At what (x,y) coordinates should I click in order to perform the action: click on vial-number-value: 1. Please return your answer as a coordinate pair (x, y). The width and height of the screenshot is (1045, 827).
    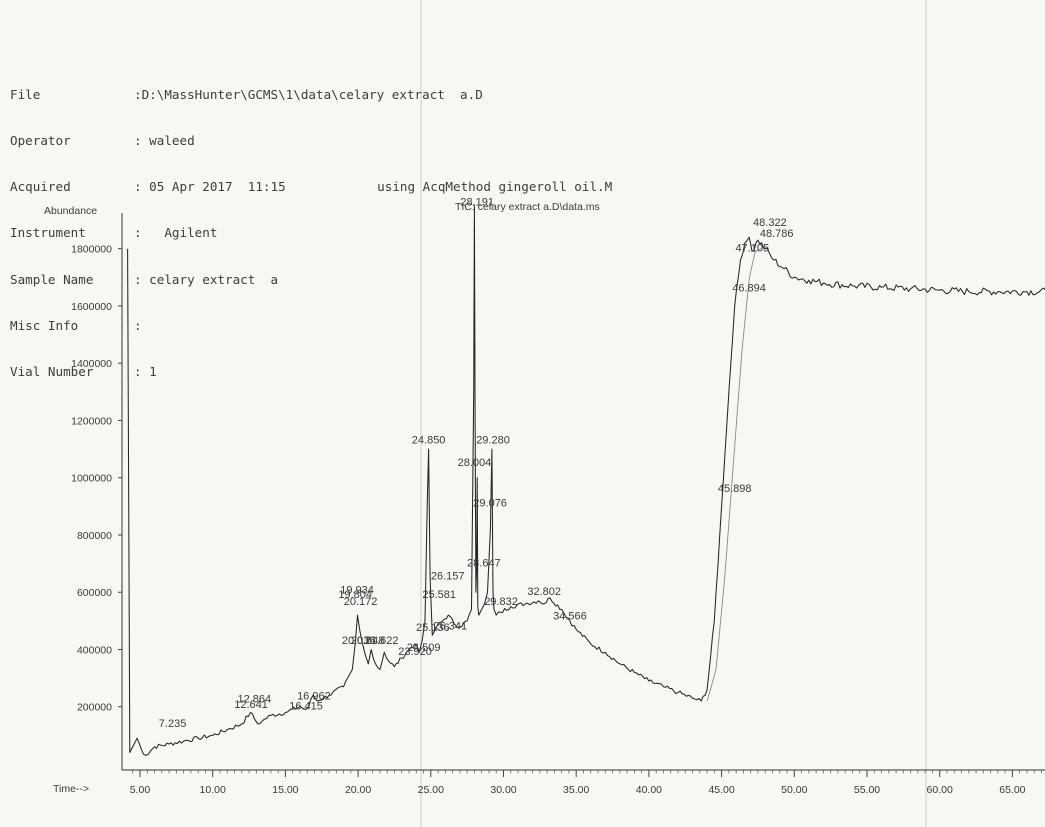
    Looking at the image, I should click on (153, 372).